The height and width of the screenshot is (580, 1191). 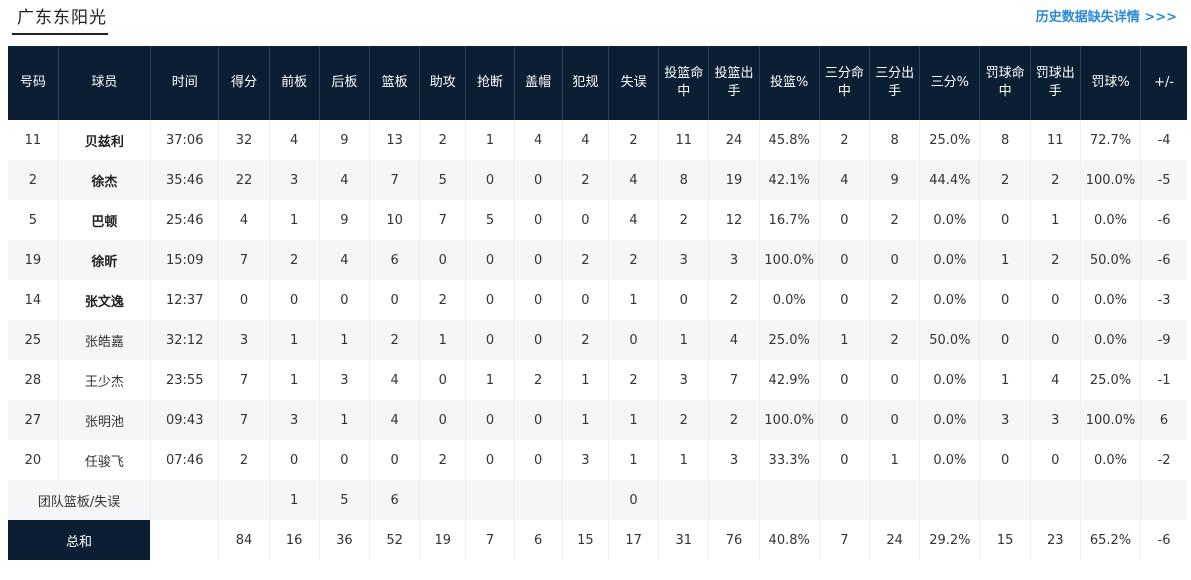 What do you see at coordinates (1163, 83) in the screenshot?
I see `column-header: +/-` at bounding box center [1163, 83].